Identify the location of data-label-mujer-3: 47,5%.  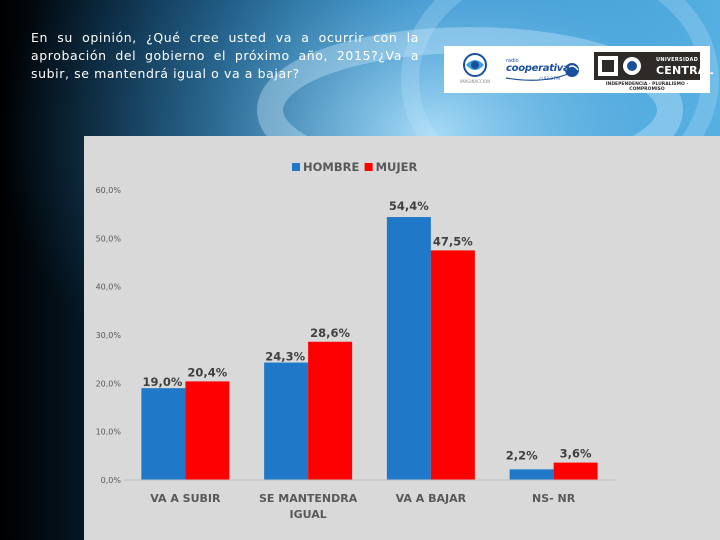
(453, 241).